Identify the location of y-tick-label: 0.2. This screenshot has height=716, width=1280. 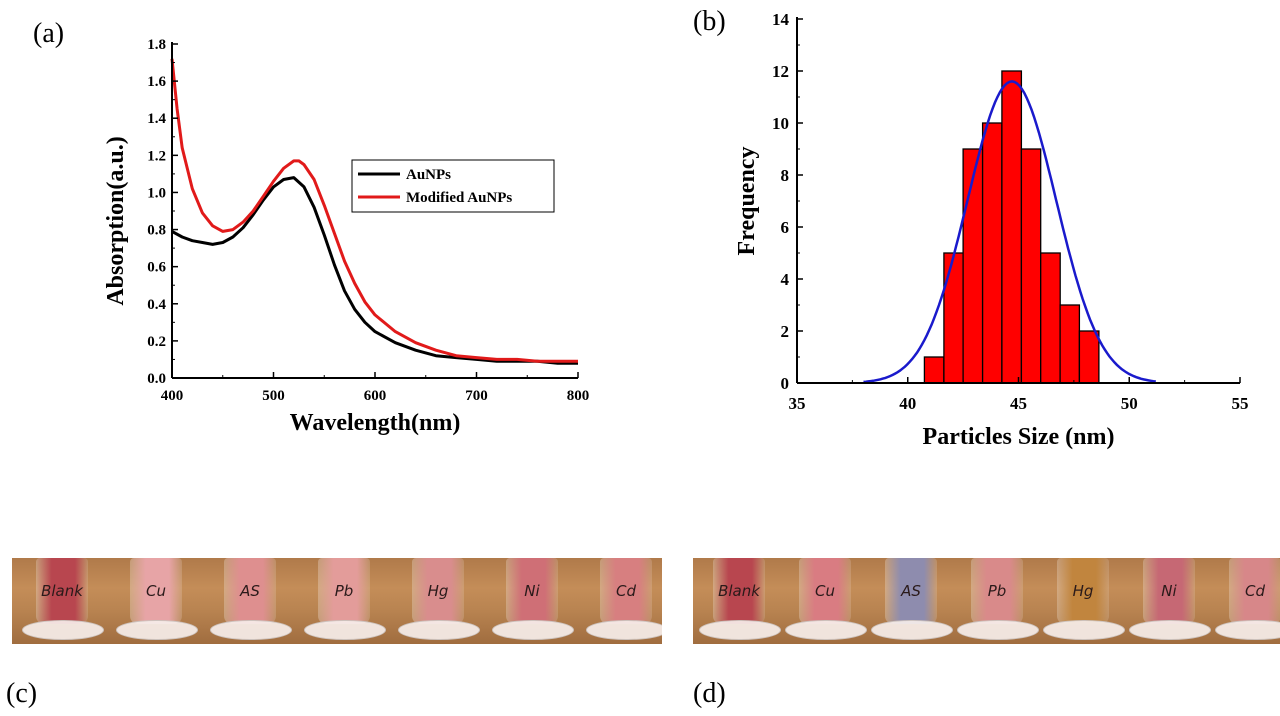
(156, 342).